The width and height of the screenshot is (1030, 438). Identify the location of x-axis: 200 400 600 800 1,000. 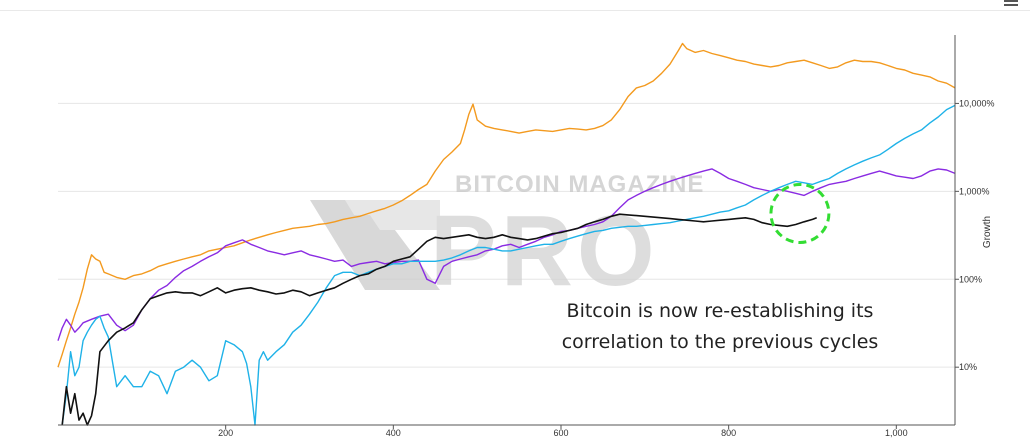
(506, 431).